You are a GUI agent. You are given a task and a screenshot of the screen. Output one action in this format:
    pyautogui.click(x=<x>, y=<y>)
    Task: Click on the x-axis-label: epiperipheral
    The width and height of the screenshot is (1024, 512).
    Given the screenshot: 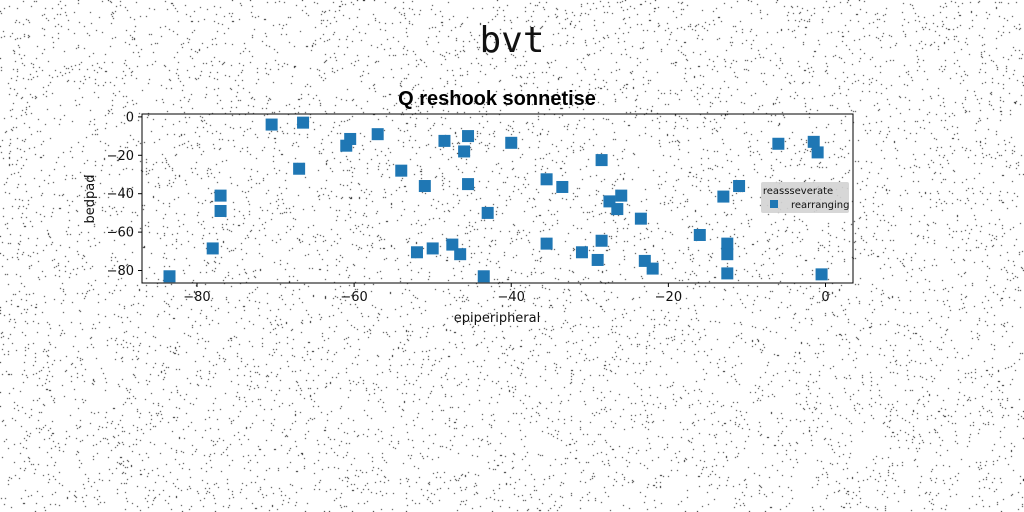 What is the action you would take?
    pyautogui.click(x=497, y=318)
    